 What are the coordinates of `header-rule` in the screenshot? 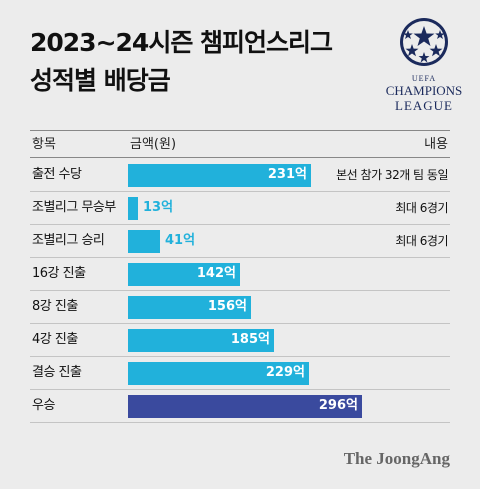 It's located at (240, 157).